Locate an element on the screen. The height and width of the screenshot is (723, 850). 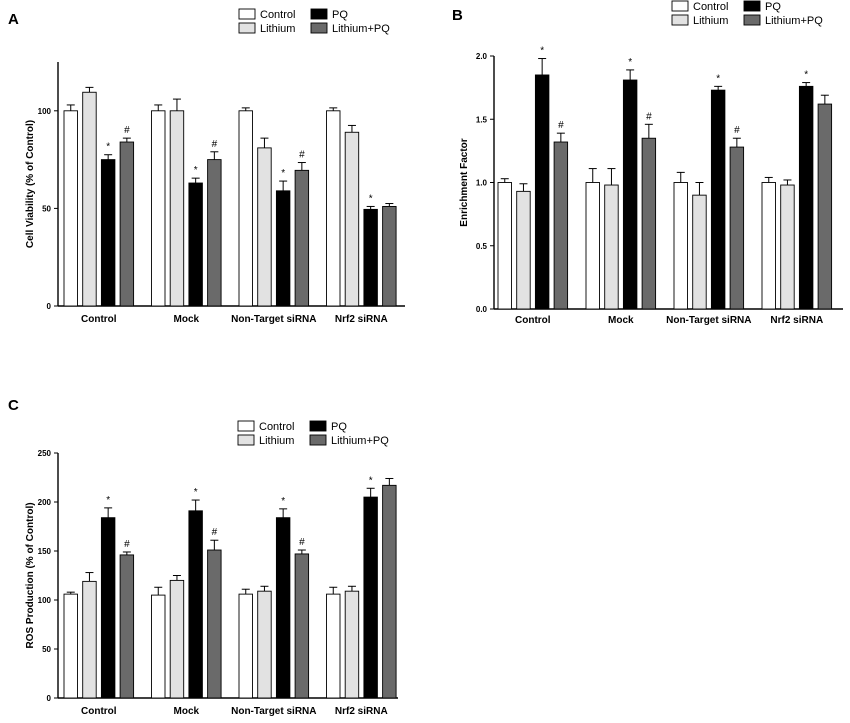
y-tick-label: 50 is located at coordinates (46, 208).